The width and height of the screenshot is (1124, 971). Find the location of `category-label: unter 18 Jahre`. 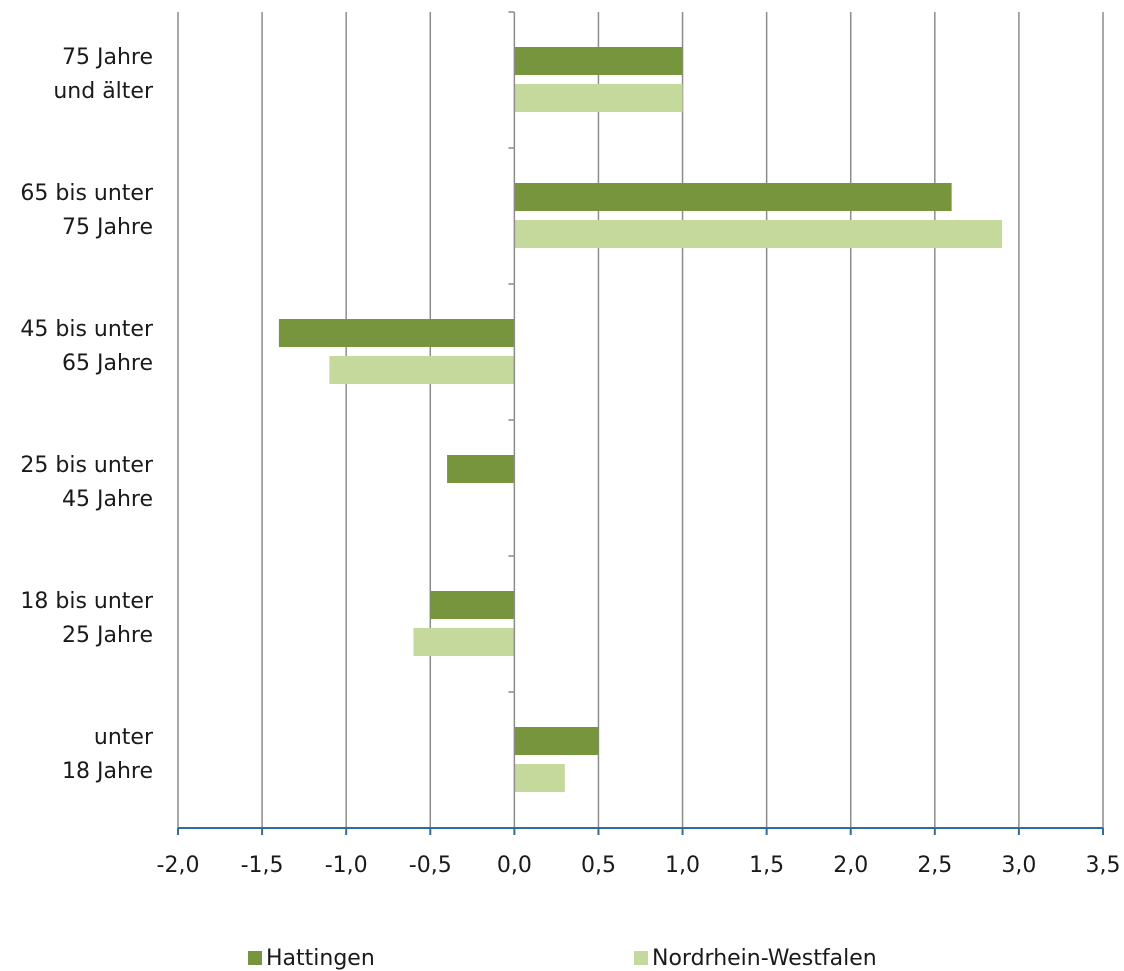

category-label: unter 18 Jahre is located at coordinates (108, 754).